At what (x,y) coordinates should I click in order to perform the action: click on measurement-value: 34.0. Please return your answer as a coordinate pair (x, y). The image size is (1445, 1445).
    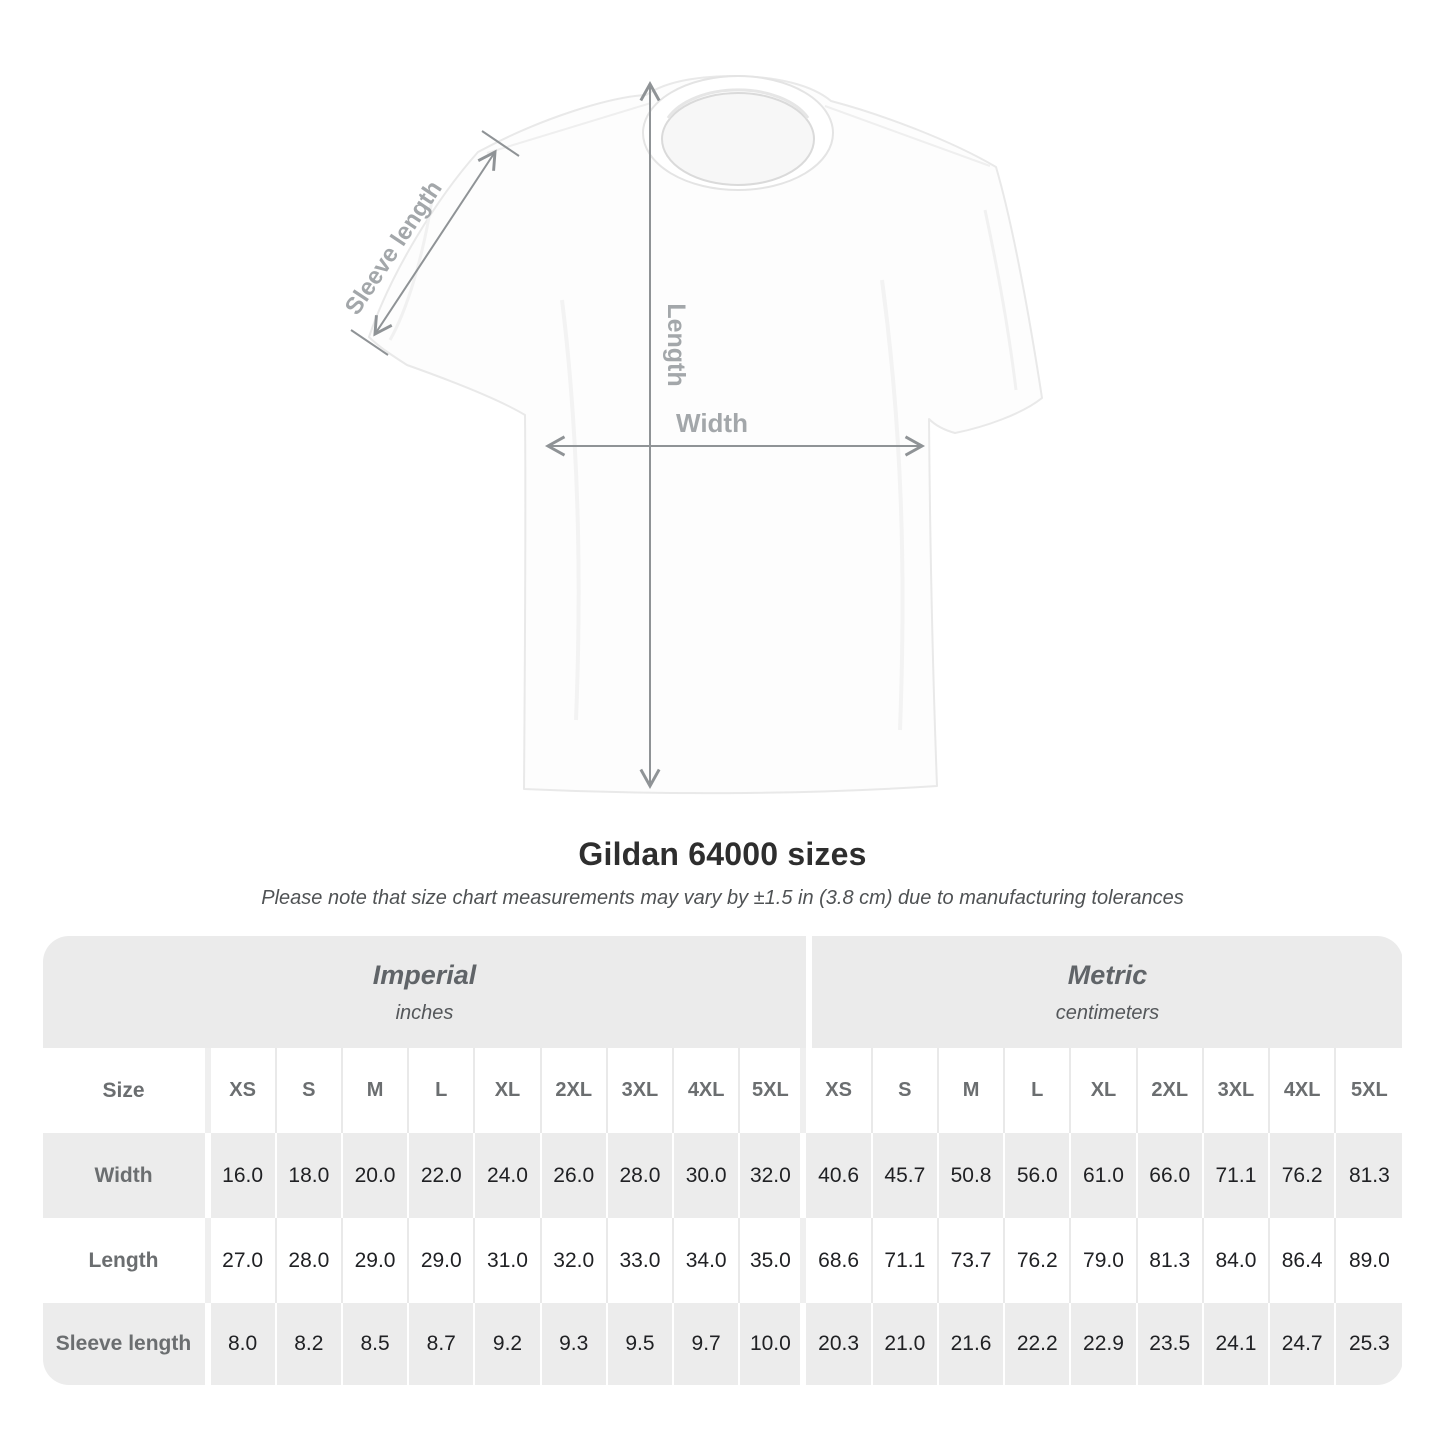
    Looking at the image, I should click on (707, 1260).